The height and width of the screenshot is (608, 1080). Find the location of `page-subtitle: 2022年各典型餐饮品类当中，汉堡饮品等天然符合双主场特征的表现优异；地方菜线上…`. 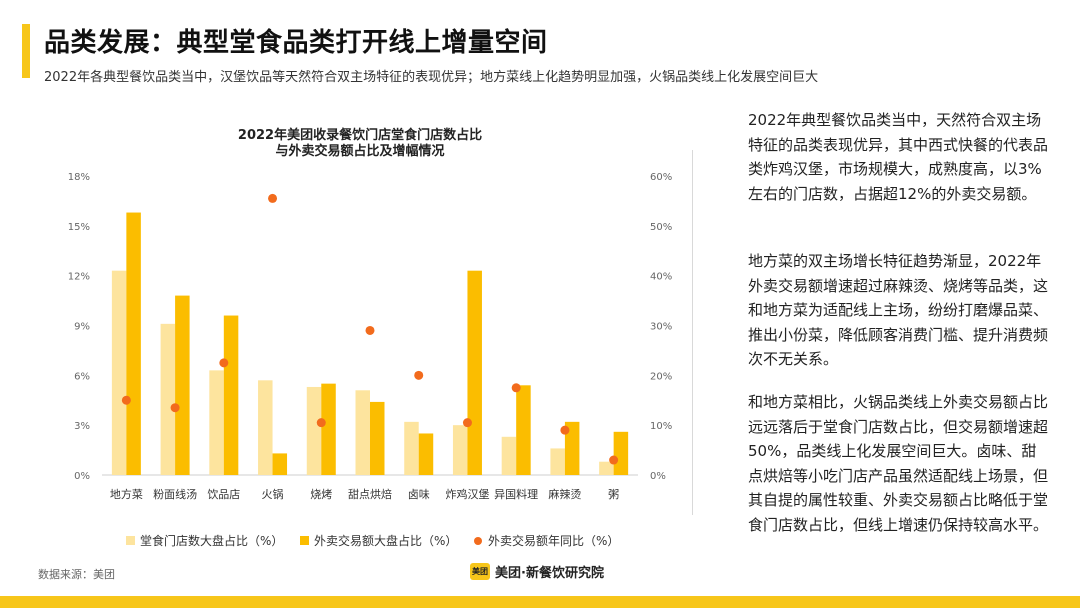

page-subtitle: 2022年各典型餐饮品类当中，汉堡饮品等天然符合双主场特征的表现优异；地方菜线上… is located at coordinates (431, 77).